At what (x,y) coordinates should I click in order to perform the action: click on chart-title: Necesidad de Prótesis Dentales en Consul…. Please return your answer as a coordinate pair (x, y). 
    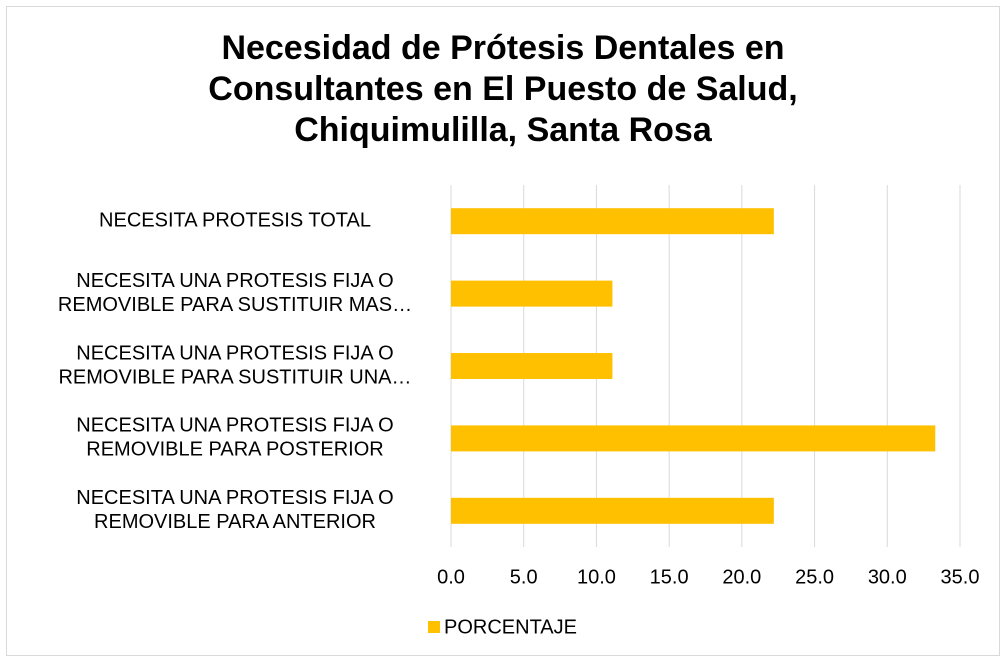
    Looking at the image, I should click on (503, 89).